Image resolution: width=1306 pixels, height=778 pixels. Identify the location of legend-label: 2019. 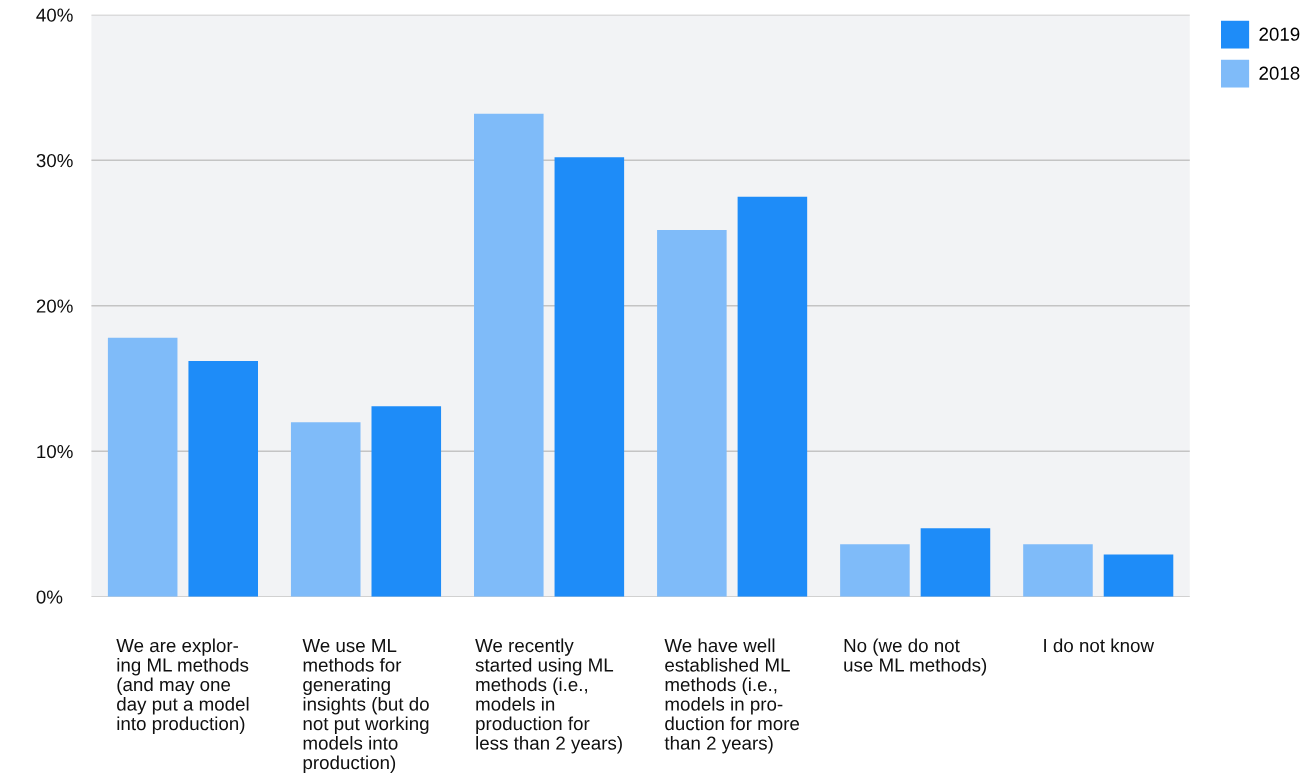
(1279, 34).